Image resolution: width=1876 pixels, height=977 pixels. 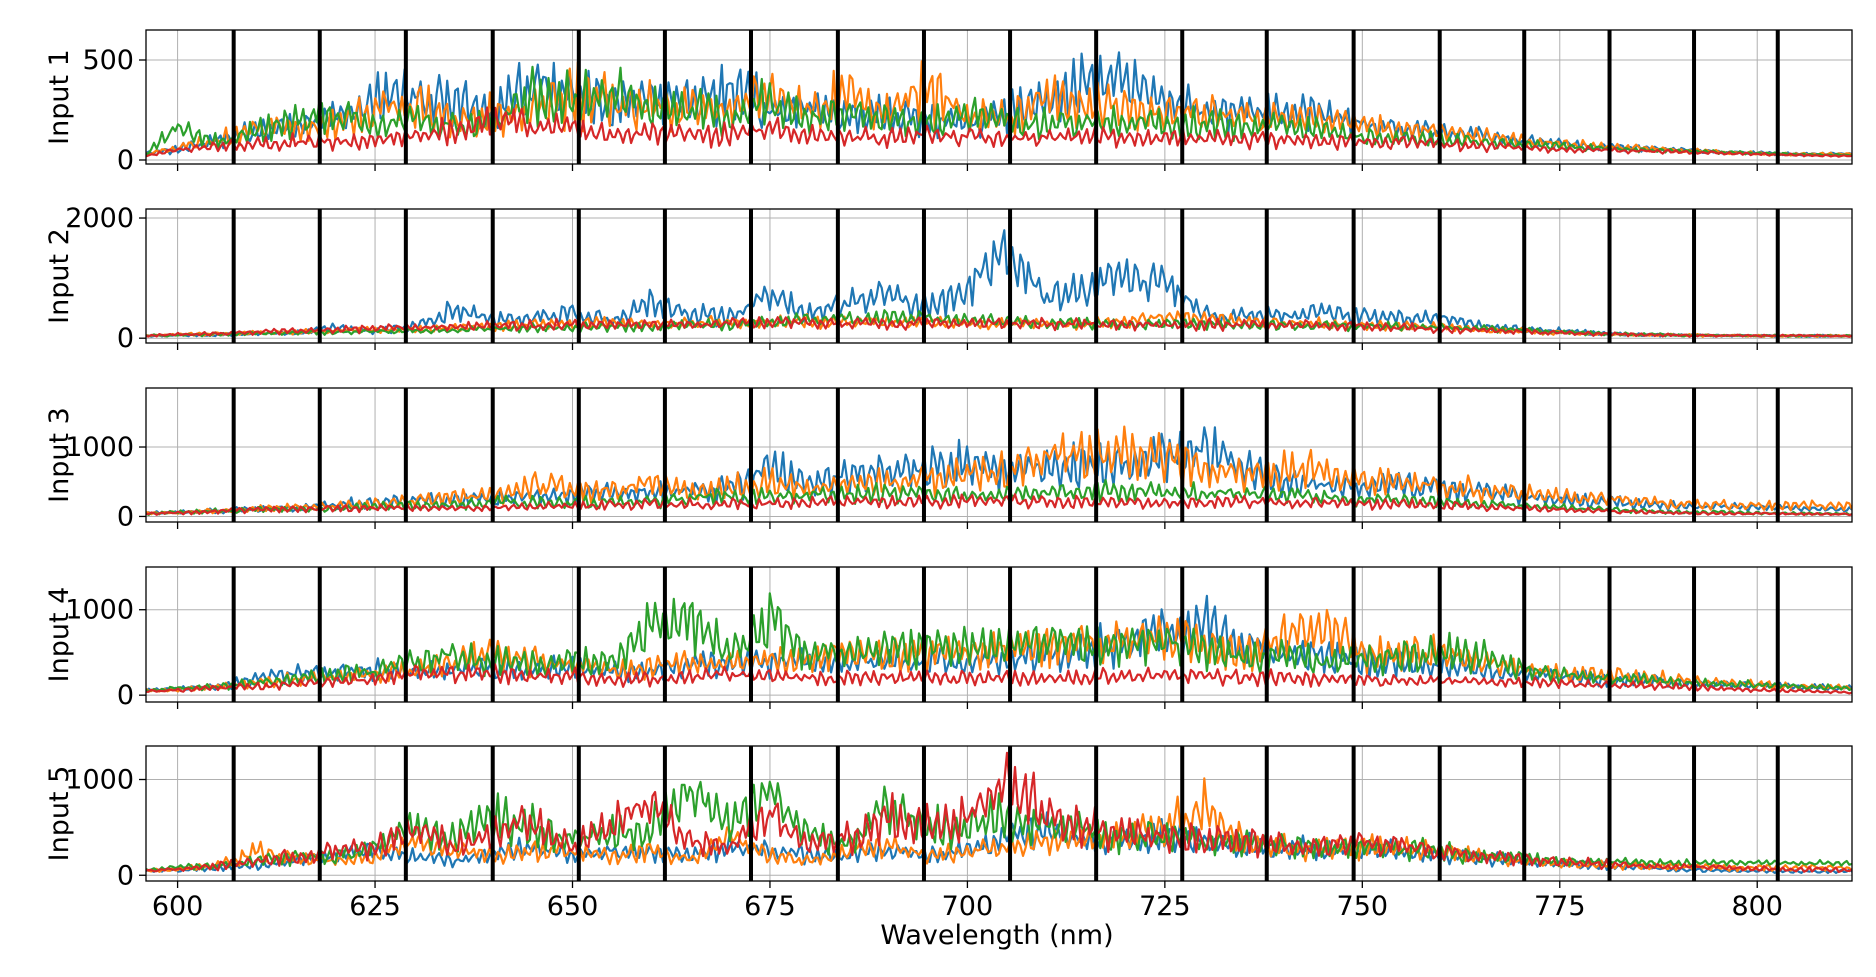 I want to click on y-axis-label: Input 5, so click(x=59, y=814).